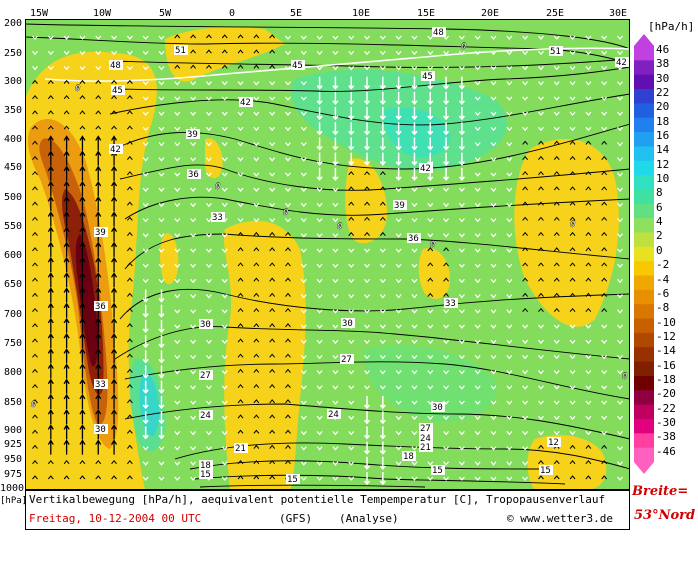 This screenshot has height=576, width=698. What do you see at coordinates (663, 308) in the screenshot?
I see `legend-label: -8` at bounding box center [663, 308].